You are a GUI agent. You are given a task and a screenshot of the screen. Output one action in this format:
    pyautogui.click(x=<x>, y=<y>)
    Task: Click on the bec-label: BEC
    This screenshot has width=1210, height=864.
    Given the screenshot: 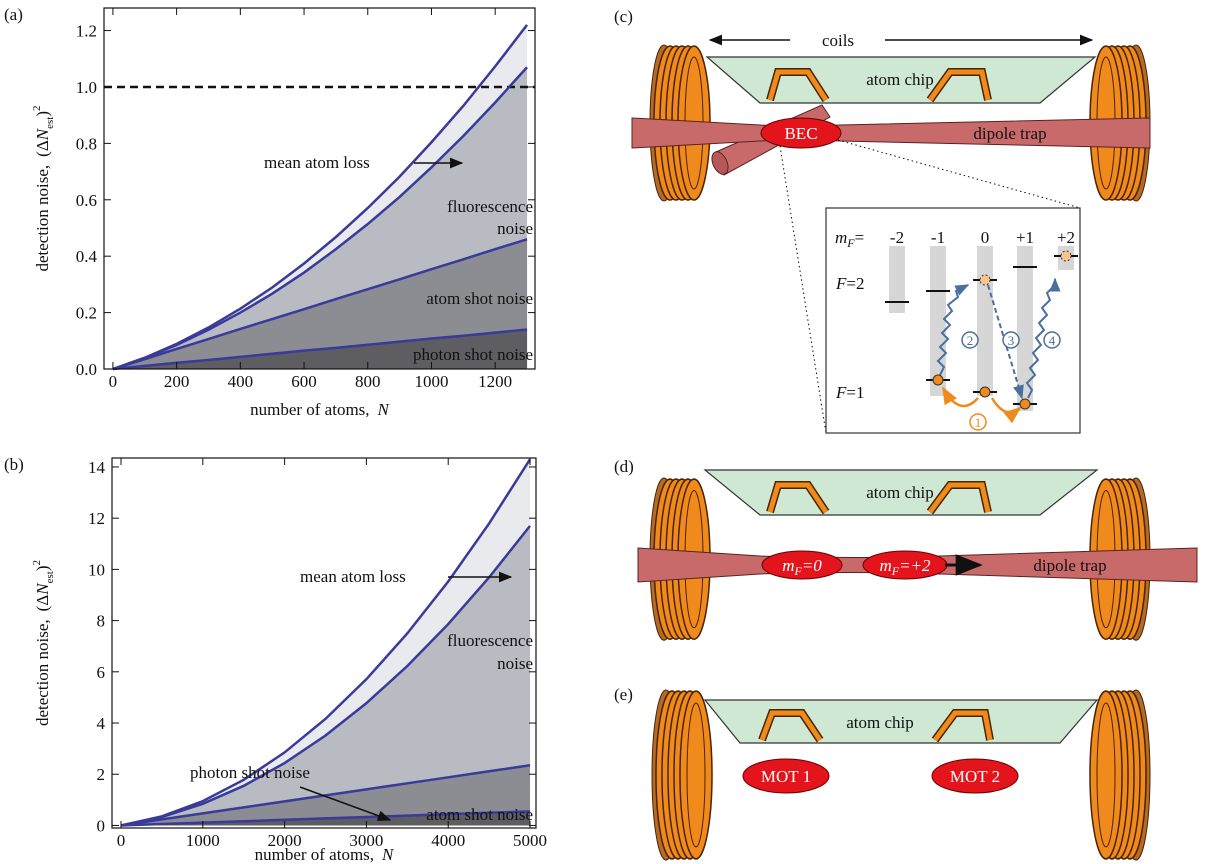 What is the action you would take?
    pyautogui.click(x=800, y=133)
    